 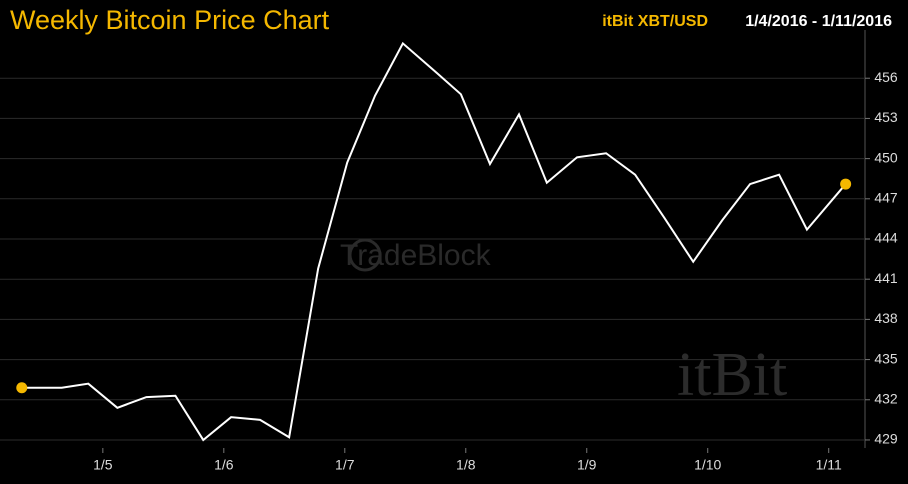 I want to click on watermark: itBit, so click(x=732, y=375).